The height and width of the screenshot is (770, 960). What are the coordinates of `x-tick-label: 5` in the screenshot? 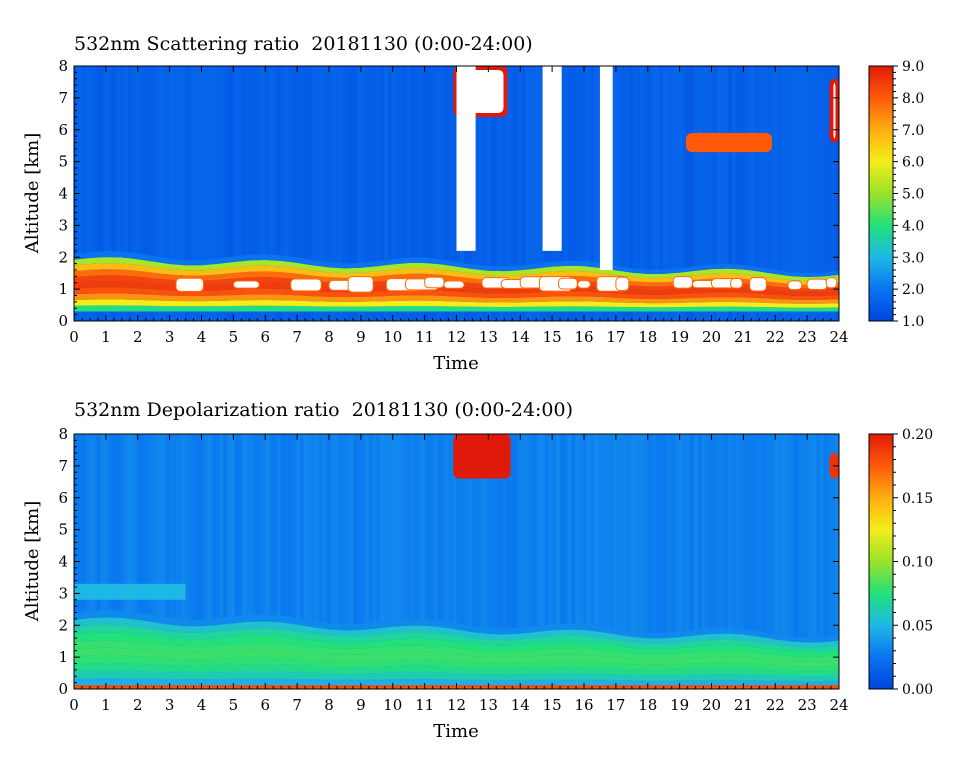 It's located at (234, 337).